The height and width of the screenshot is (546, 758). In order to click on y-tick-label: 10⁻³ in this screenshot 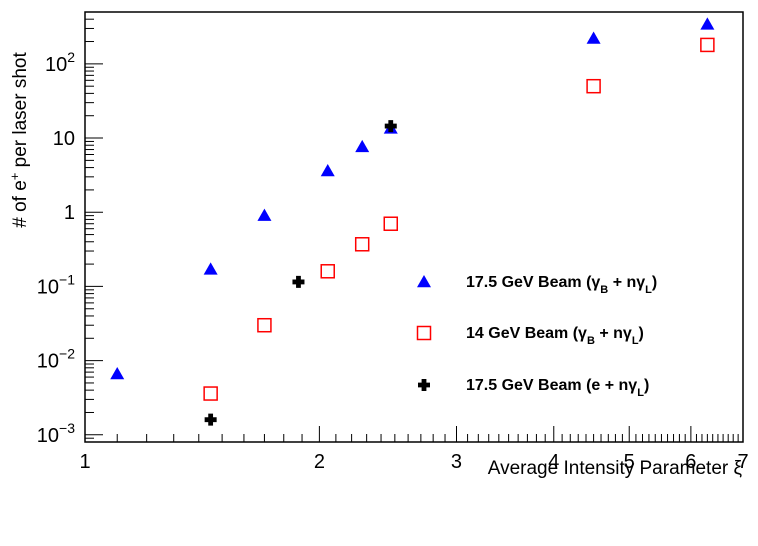, I will do `click(56, 433)`.